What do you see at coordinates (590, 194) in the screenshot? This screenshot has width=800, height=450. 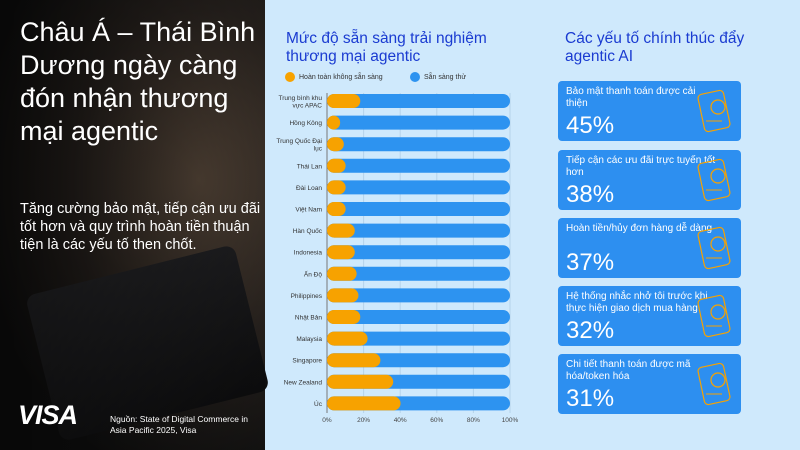 I see `driver-percent: 38%` at bounding box center [590, 194].